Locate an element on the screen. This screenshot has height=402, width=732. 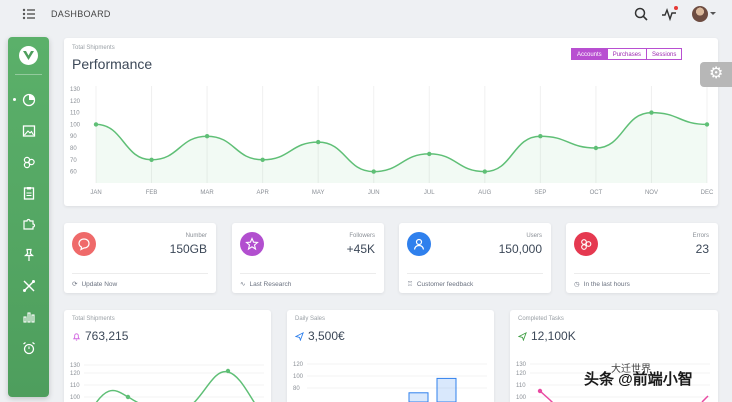
tab-sessions: Sessions is located at coordinates (664, 54).